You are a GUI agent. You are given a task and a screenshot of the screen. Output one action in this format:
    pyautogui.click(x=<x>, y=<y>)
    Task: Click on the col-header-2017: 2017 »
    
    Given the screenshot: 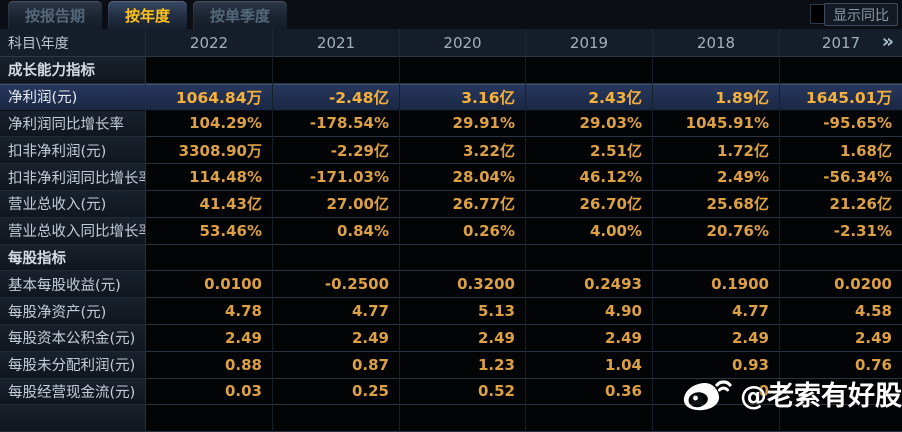 What is the action you would take?
    pyautogui.click(x=841, y=43)
    